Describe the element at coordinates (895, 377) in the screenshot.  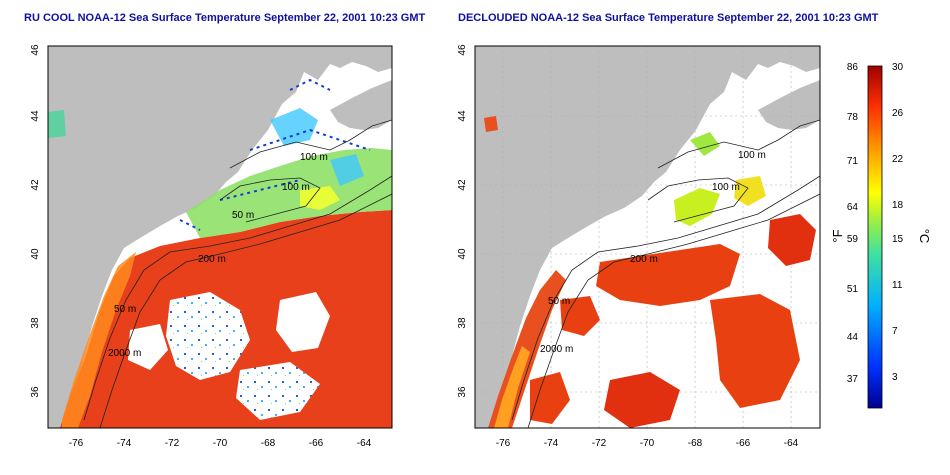
I see `c-tick-label: 3` at that location.